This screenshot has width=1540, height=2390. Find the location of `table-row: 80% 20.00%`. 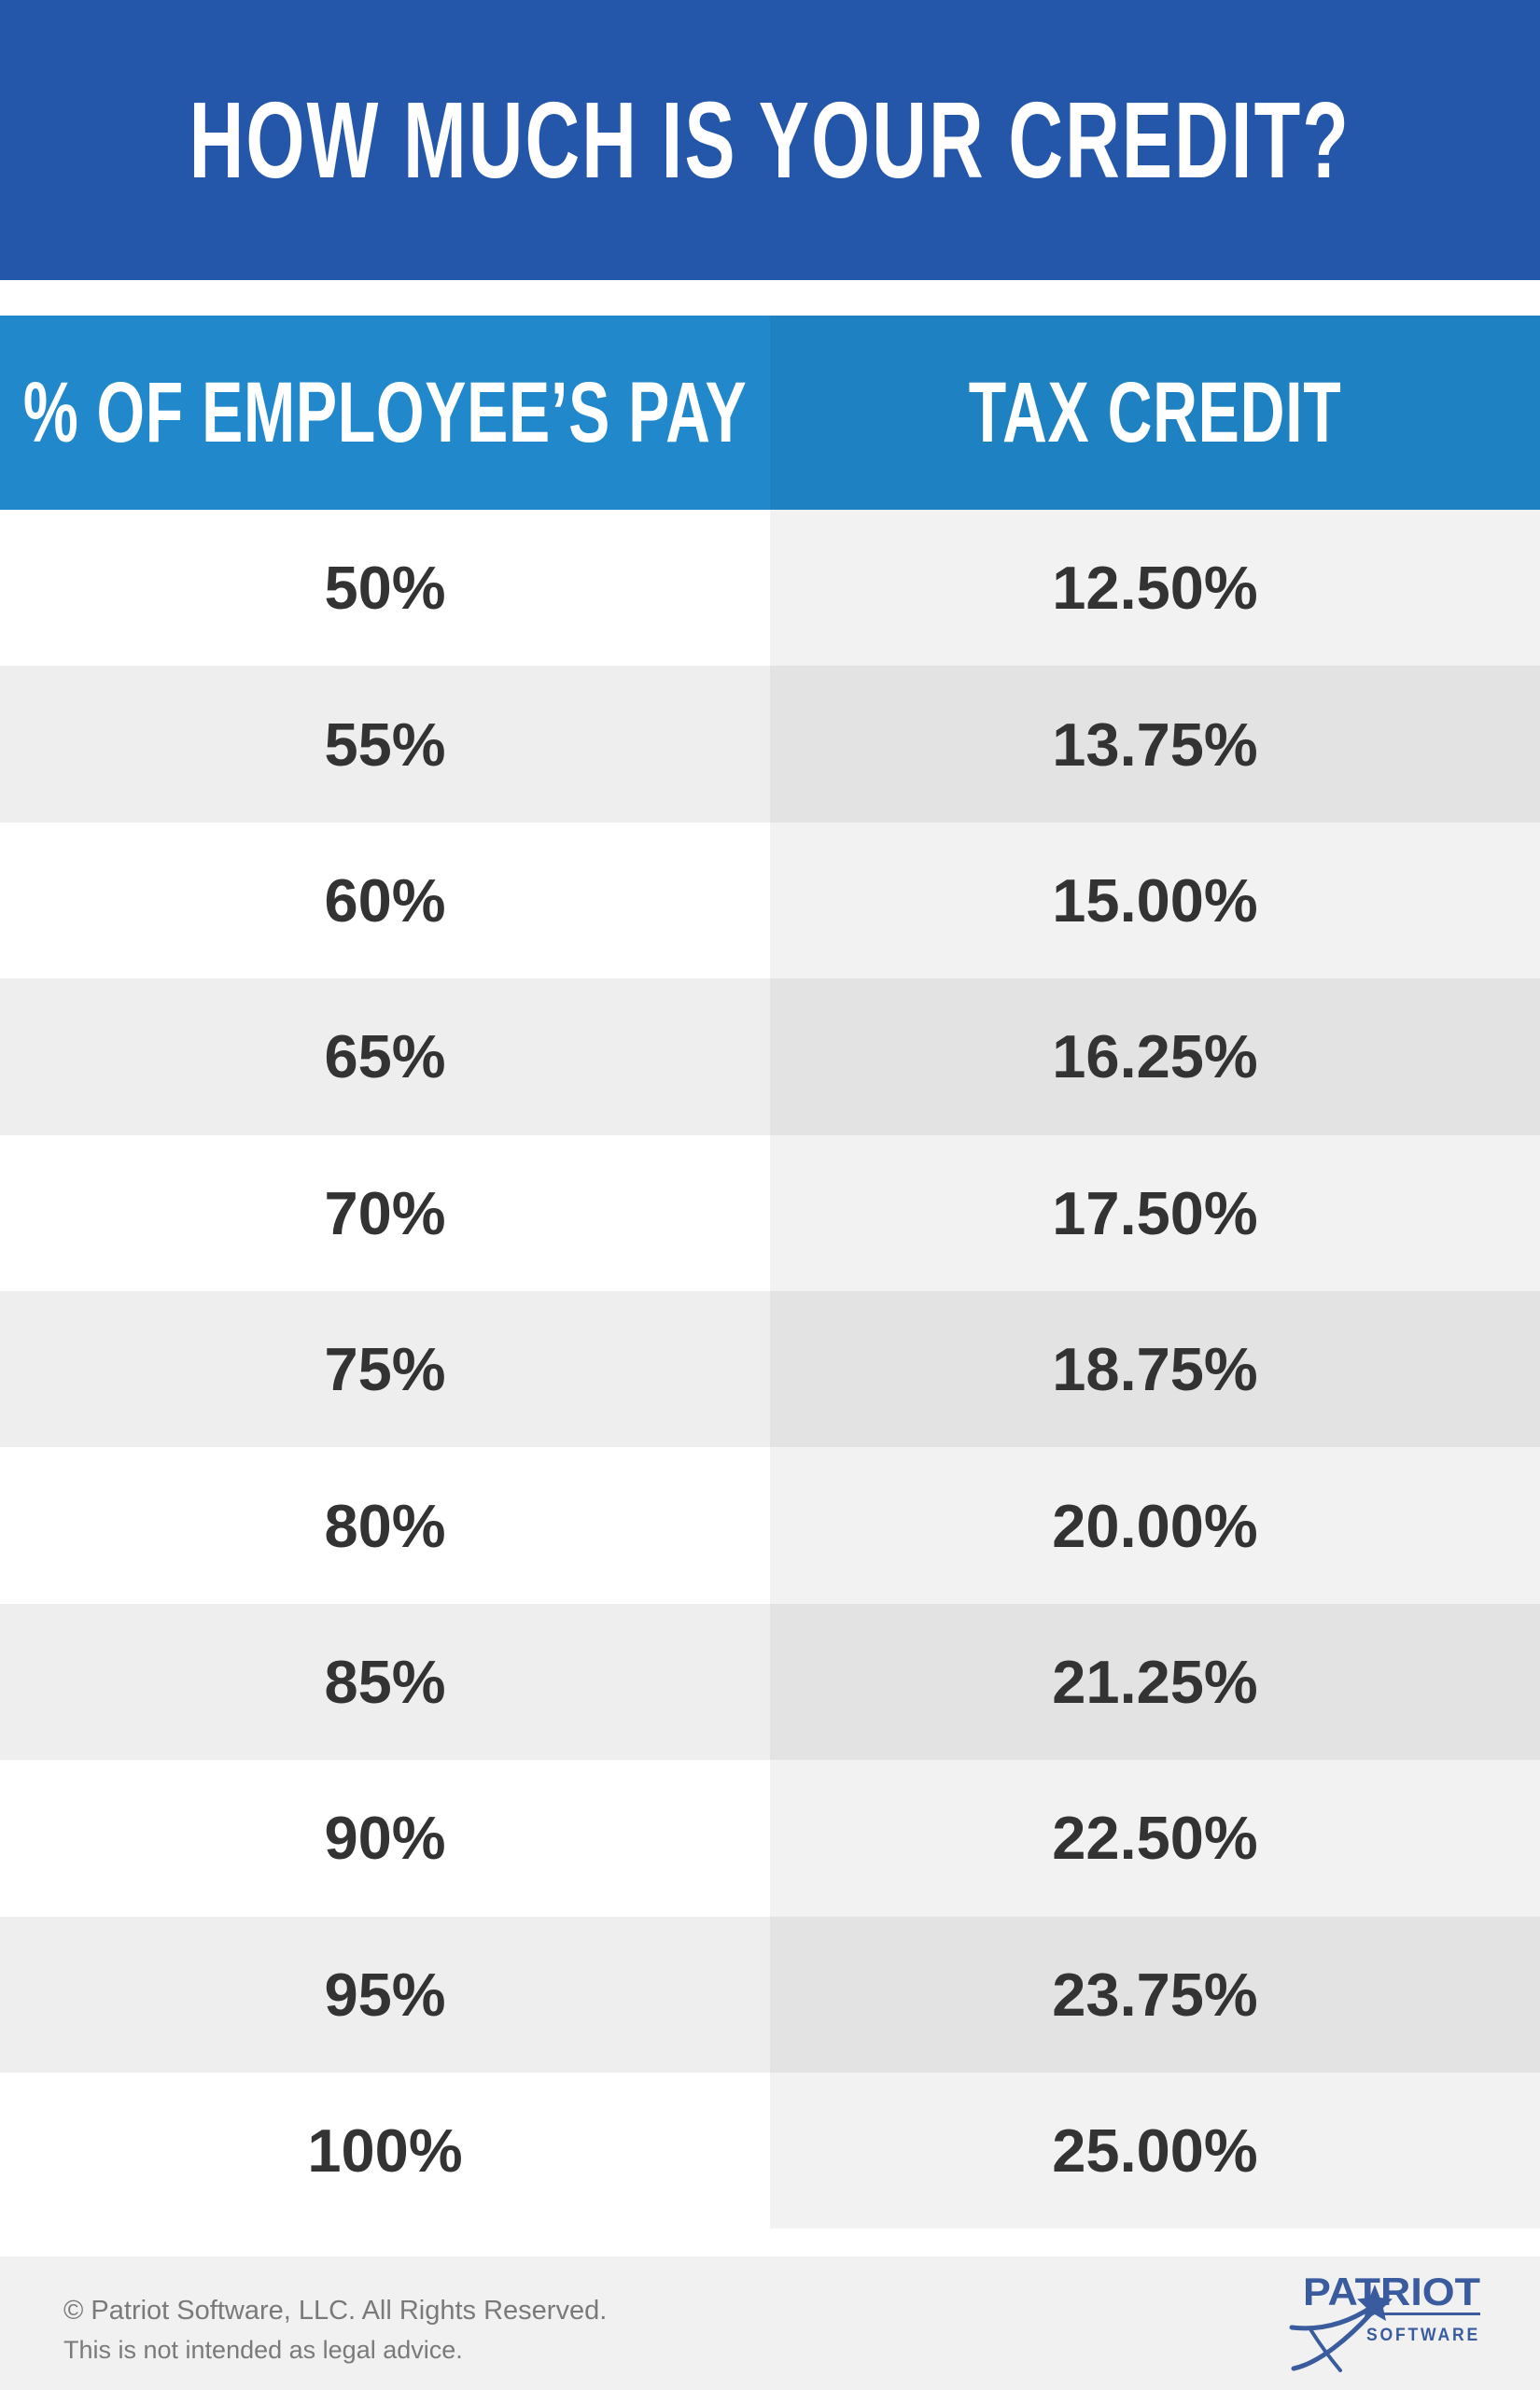

table-row: 80% 20.00% is located at coordinates (770, 1525).